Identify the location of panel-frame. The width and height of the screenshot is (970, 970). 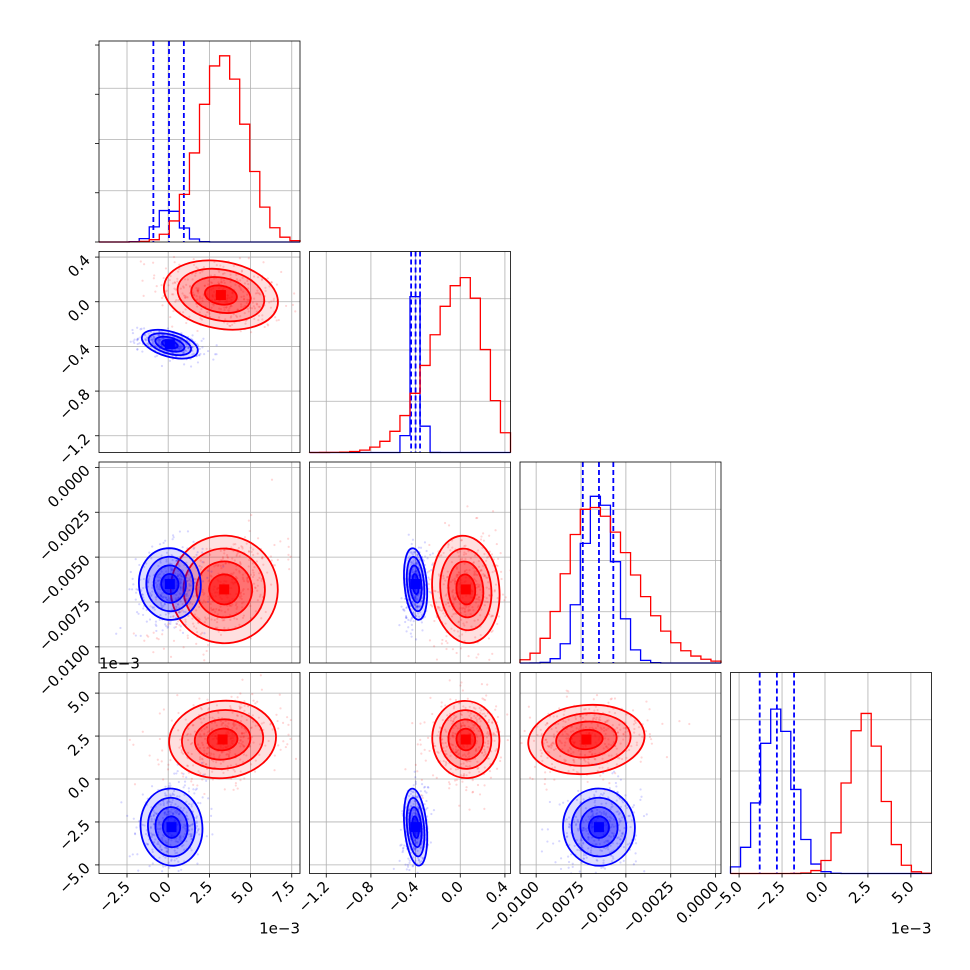
(410, 562).